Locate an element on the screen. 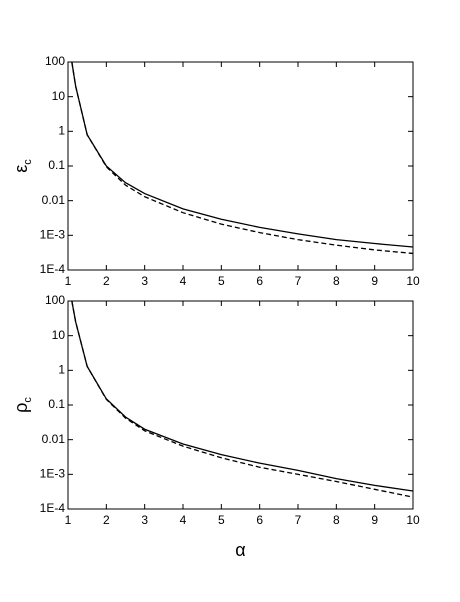 The image size is (460, 602). y-axis-label: εc is located at coordinates (22, 166).